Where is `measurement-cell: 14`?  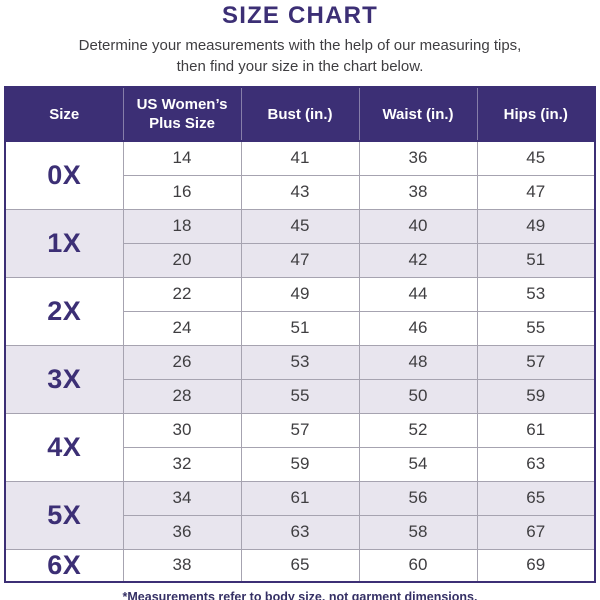 measurement-cell: 14 is located at coordinates (182, 158).